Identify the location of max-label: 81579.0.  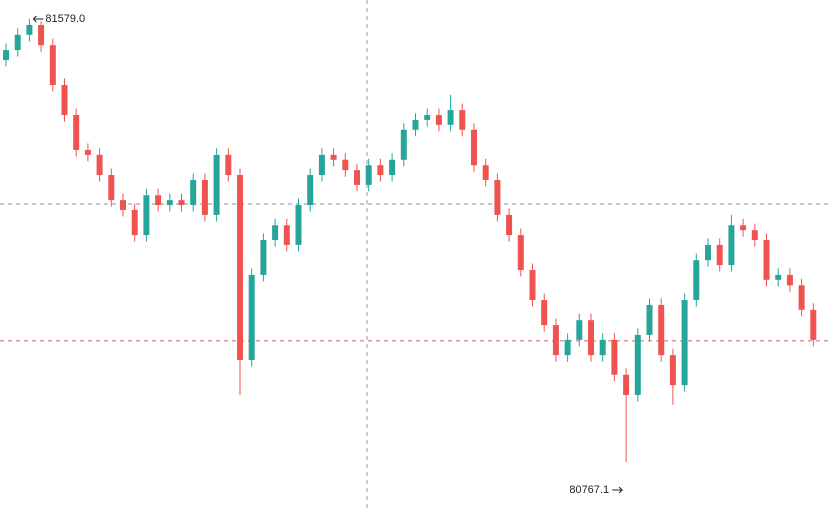
(65, 19).